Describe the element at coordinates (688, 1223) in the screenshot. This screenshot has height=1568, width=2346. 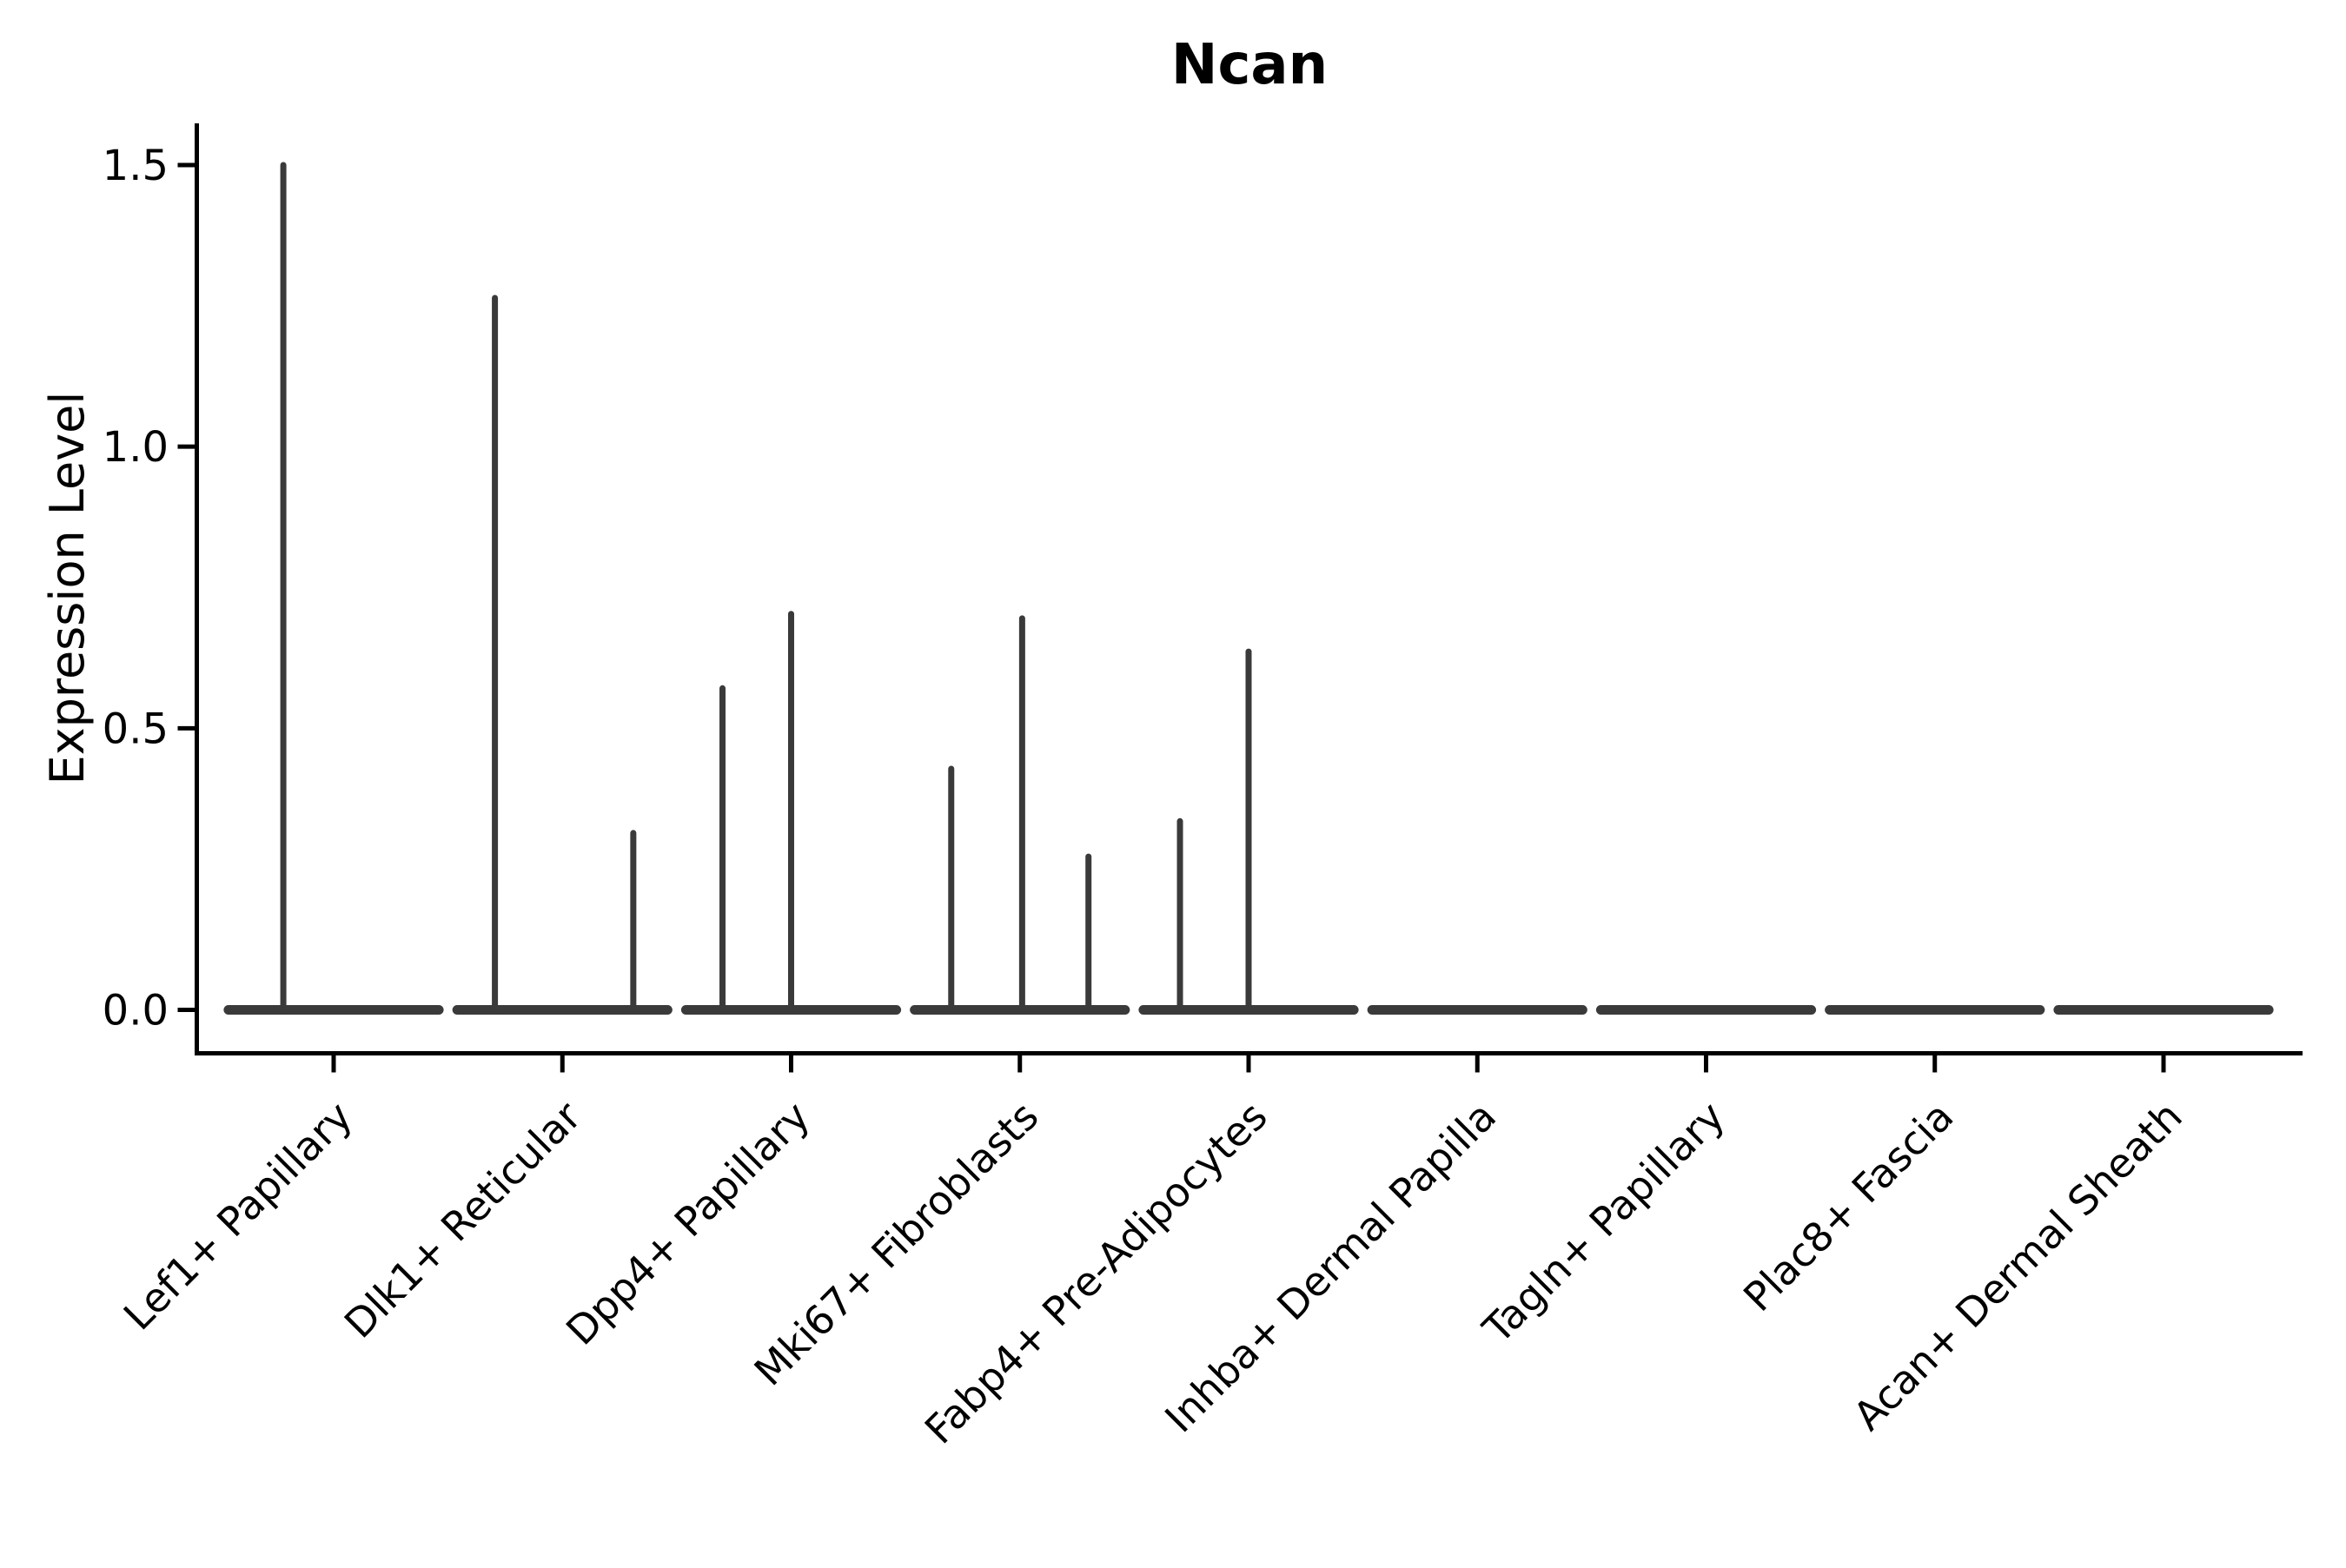
I see `x-tick-label: Dpp4+ Papillary` at that location.